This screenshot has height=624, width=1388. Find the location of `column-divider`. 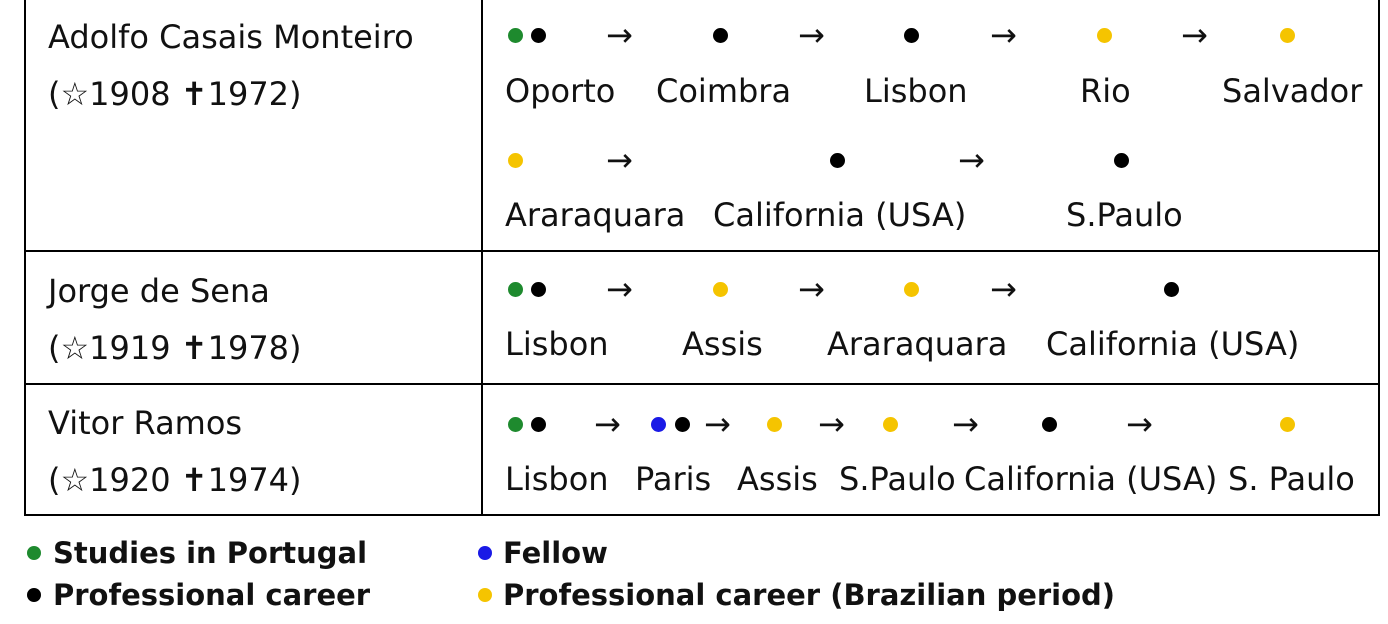

column-divider is located at coordinates (482, 257).